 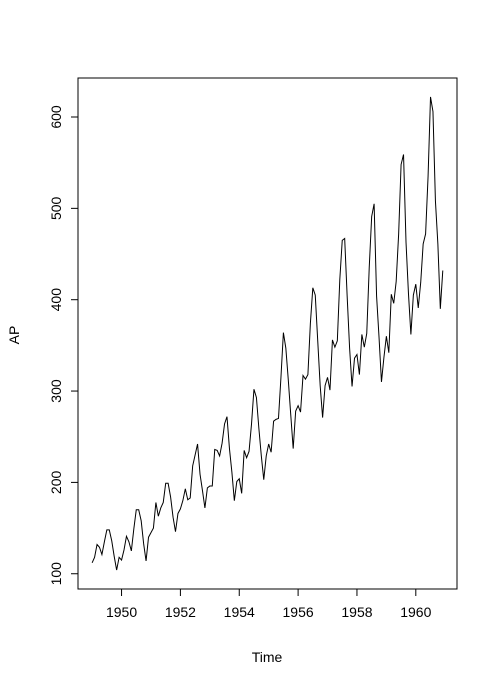 What do you see at coordinates (239, 612) in the screenshot?
I see `x-tick-label: 1954` at bounding box center [239, 612].